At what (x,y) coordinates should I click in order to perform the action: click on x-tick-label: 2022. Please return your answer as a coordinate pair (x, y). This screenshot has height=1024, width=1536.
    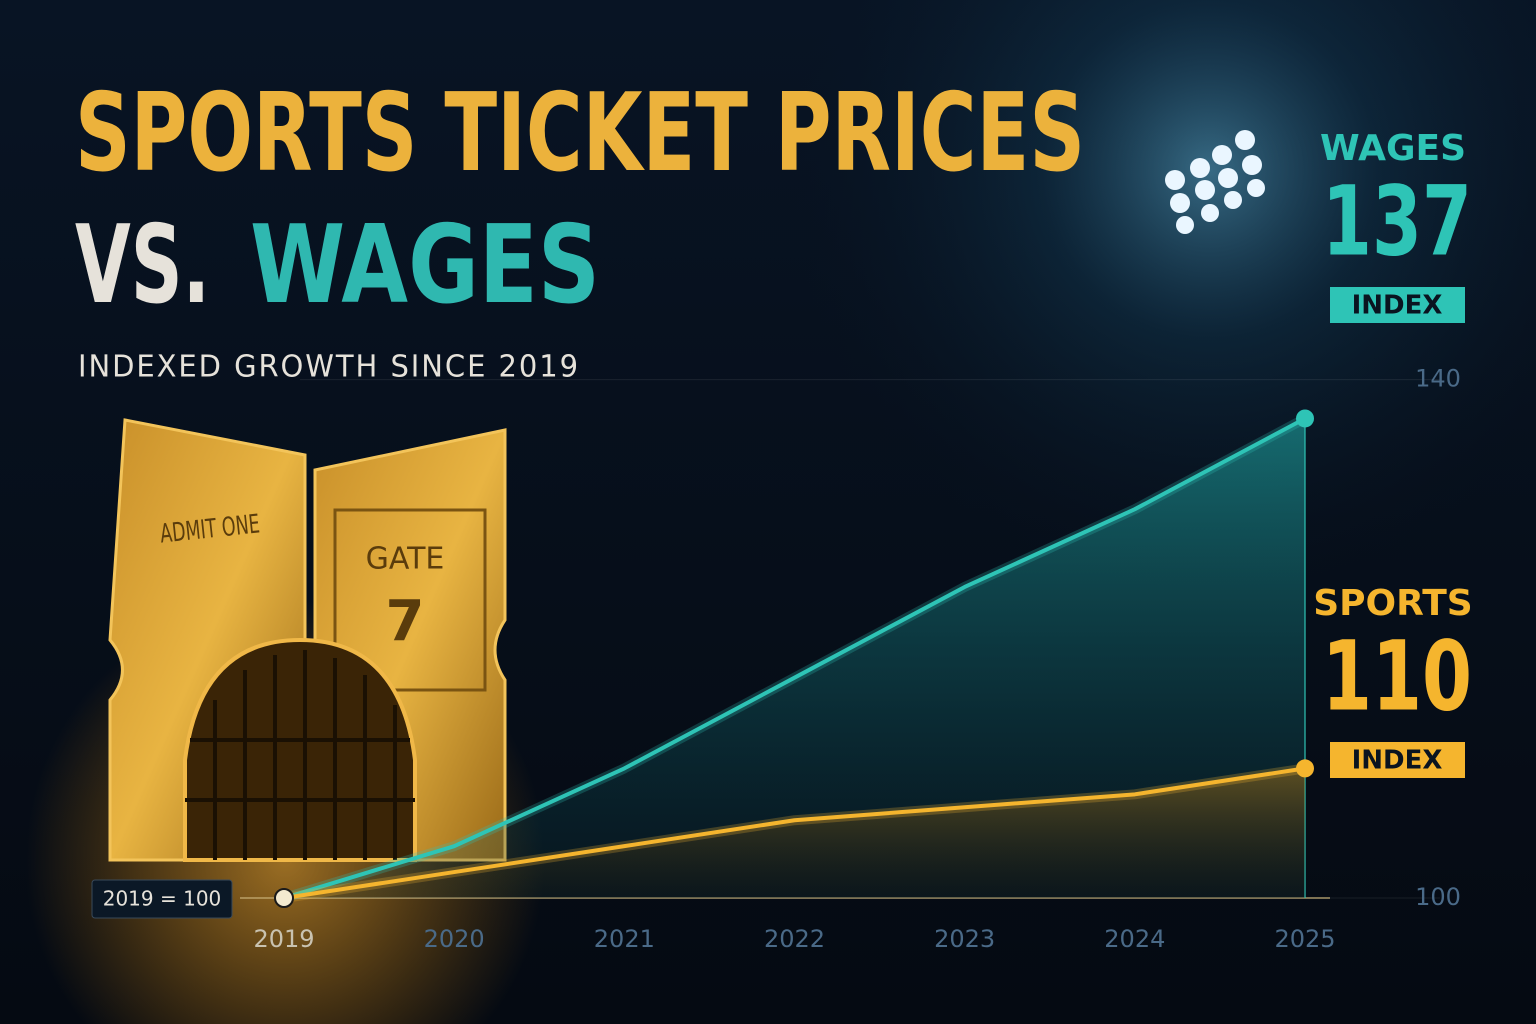
    Looking at the image, I should click on (794, 939).